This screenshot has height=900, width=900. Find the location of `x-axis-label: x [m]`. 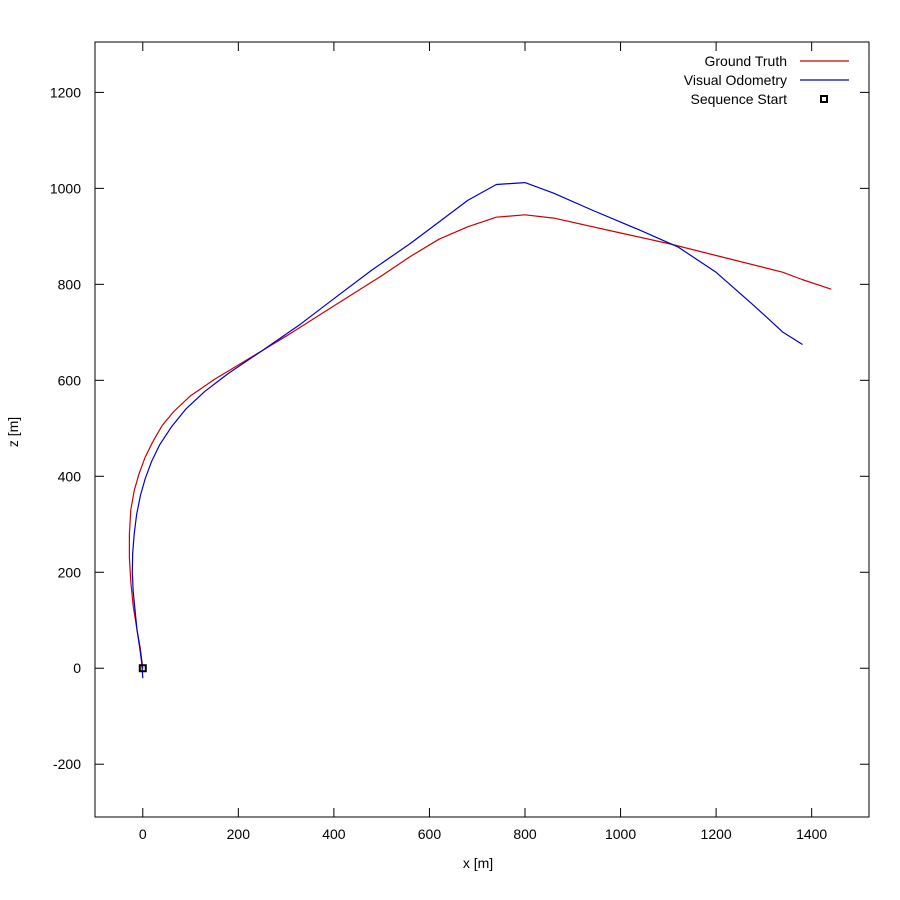

x-axis-label: x [m] is located at coordinates (478, 863).